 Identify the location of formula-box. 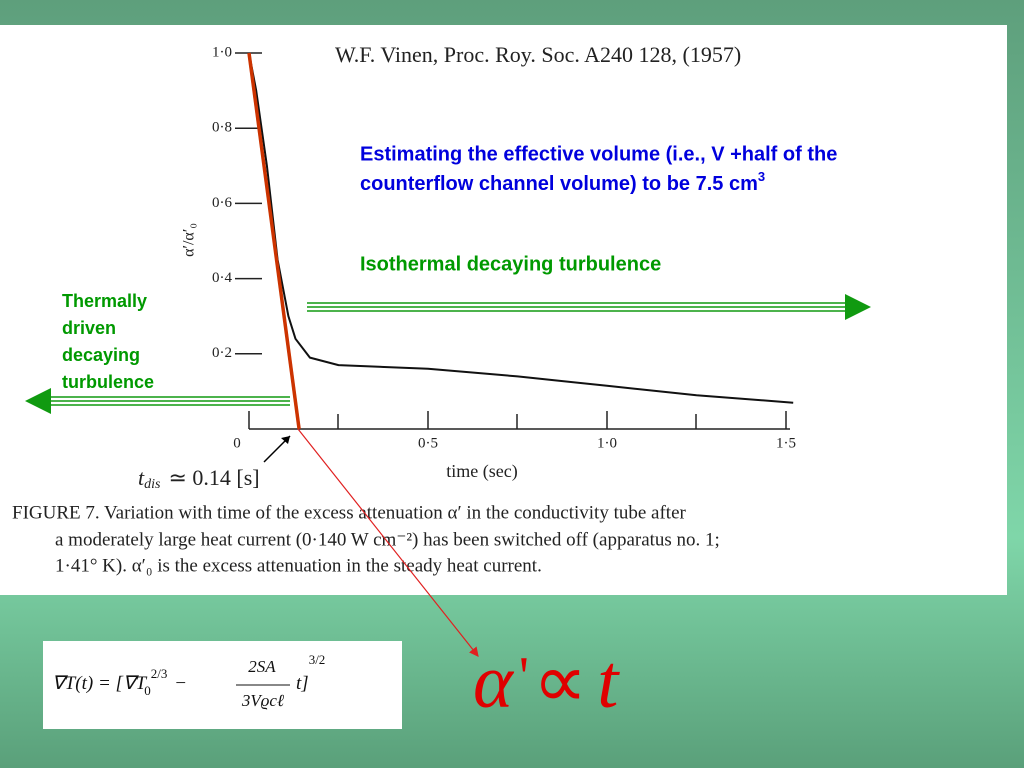
(222, 685).